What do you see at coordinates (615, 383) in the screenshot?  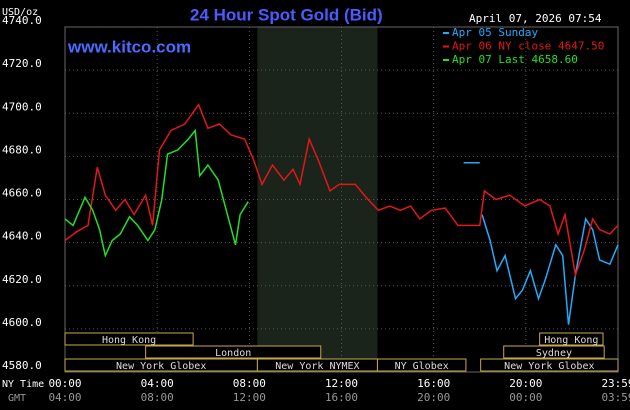 I see `x-tick-label: 23:59` at bounding box center [615, 383].